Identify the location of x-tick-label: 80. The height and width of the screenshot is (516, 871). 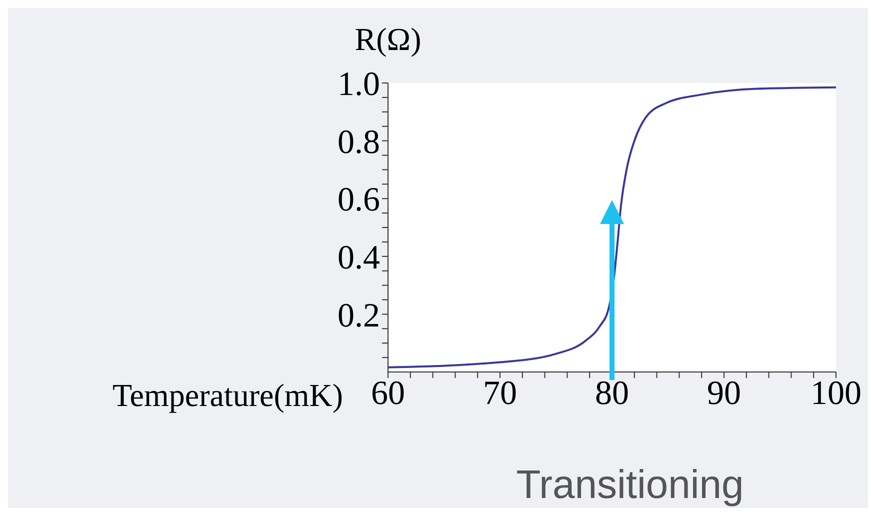
(612, 393).